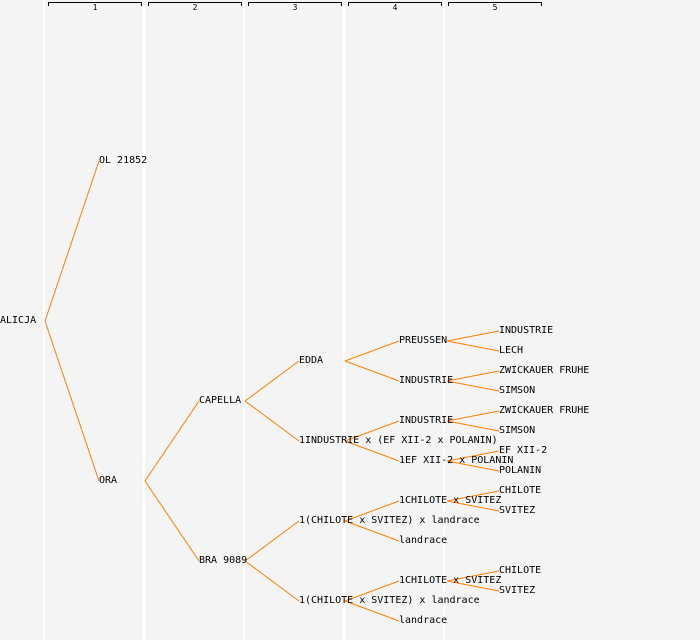 The height and width of the screenshot is (640, 700). What do you see at coordinates (195, 7) in the screenshot?
I see `column-label-2: 2` at bounding box center [195, 7].